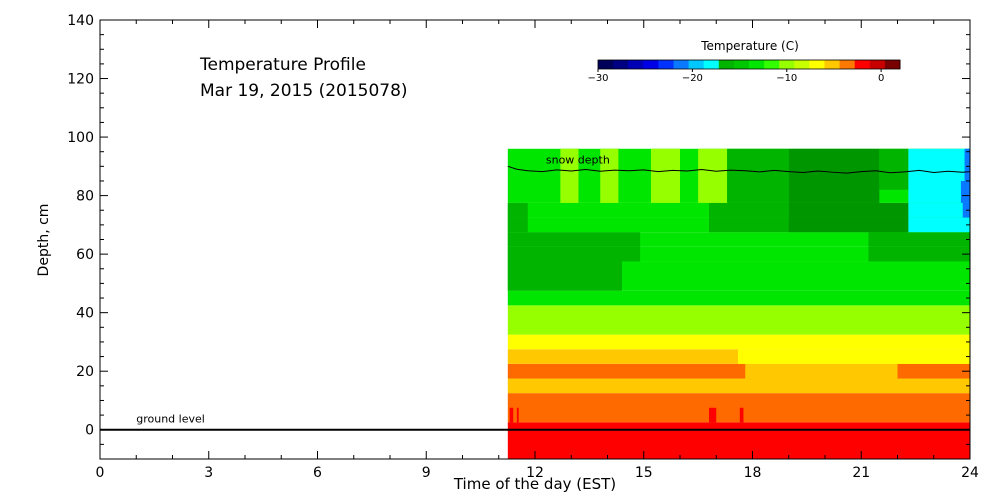 Image resolution: width=1000 pixels, height=500 pixels. I want to click on y-tick-label-2: 40, so click(85, 314).